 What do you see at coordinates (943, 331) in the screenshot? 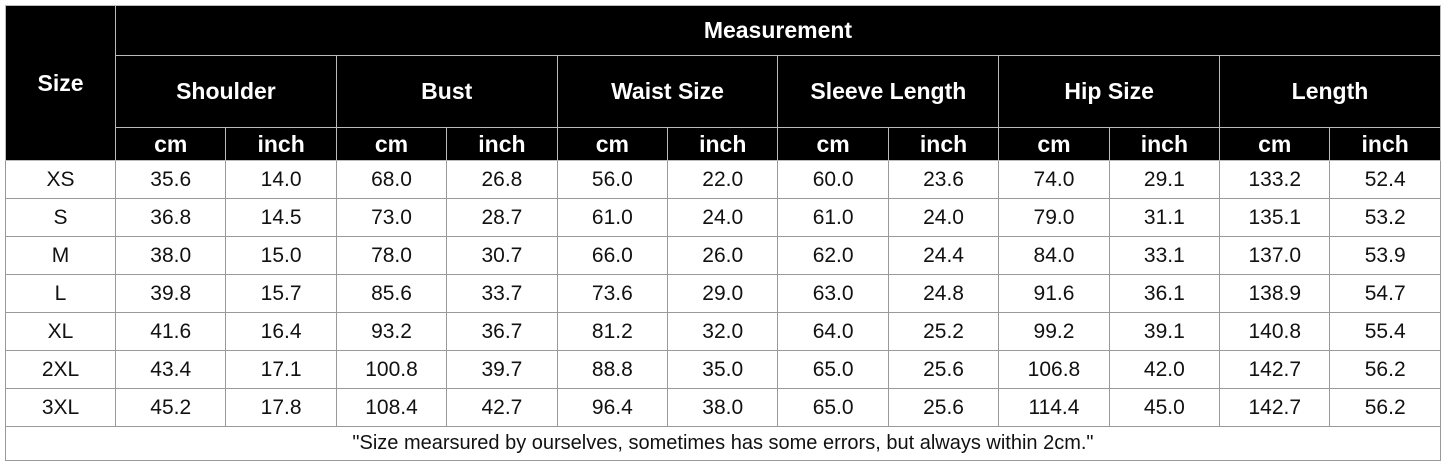
I see `value-cell: 25.2` at bounding box center [943, 331].